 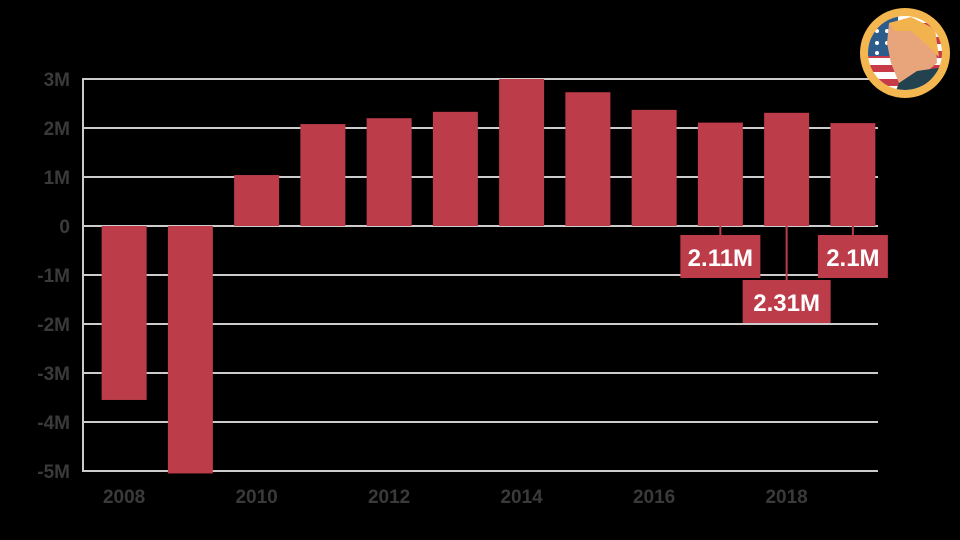 I want to click on annotation-label: 2.31M, so click(x=786, y=303).